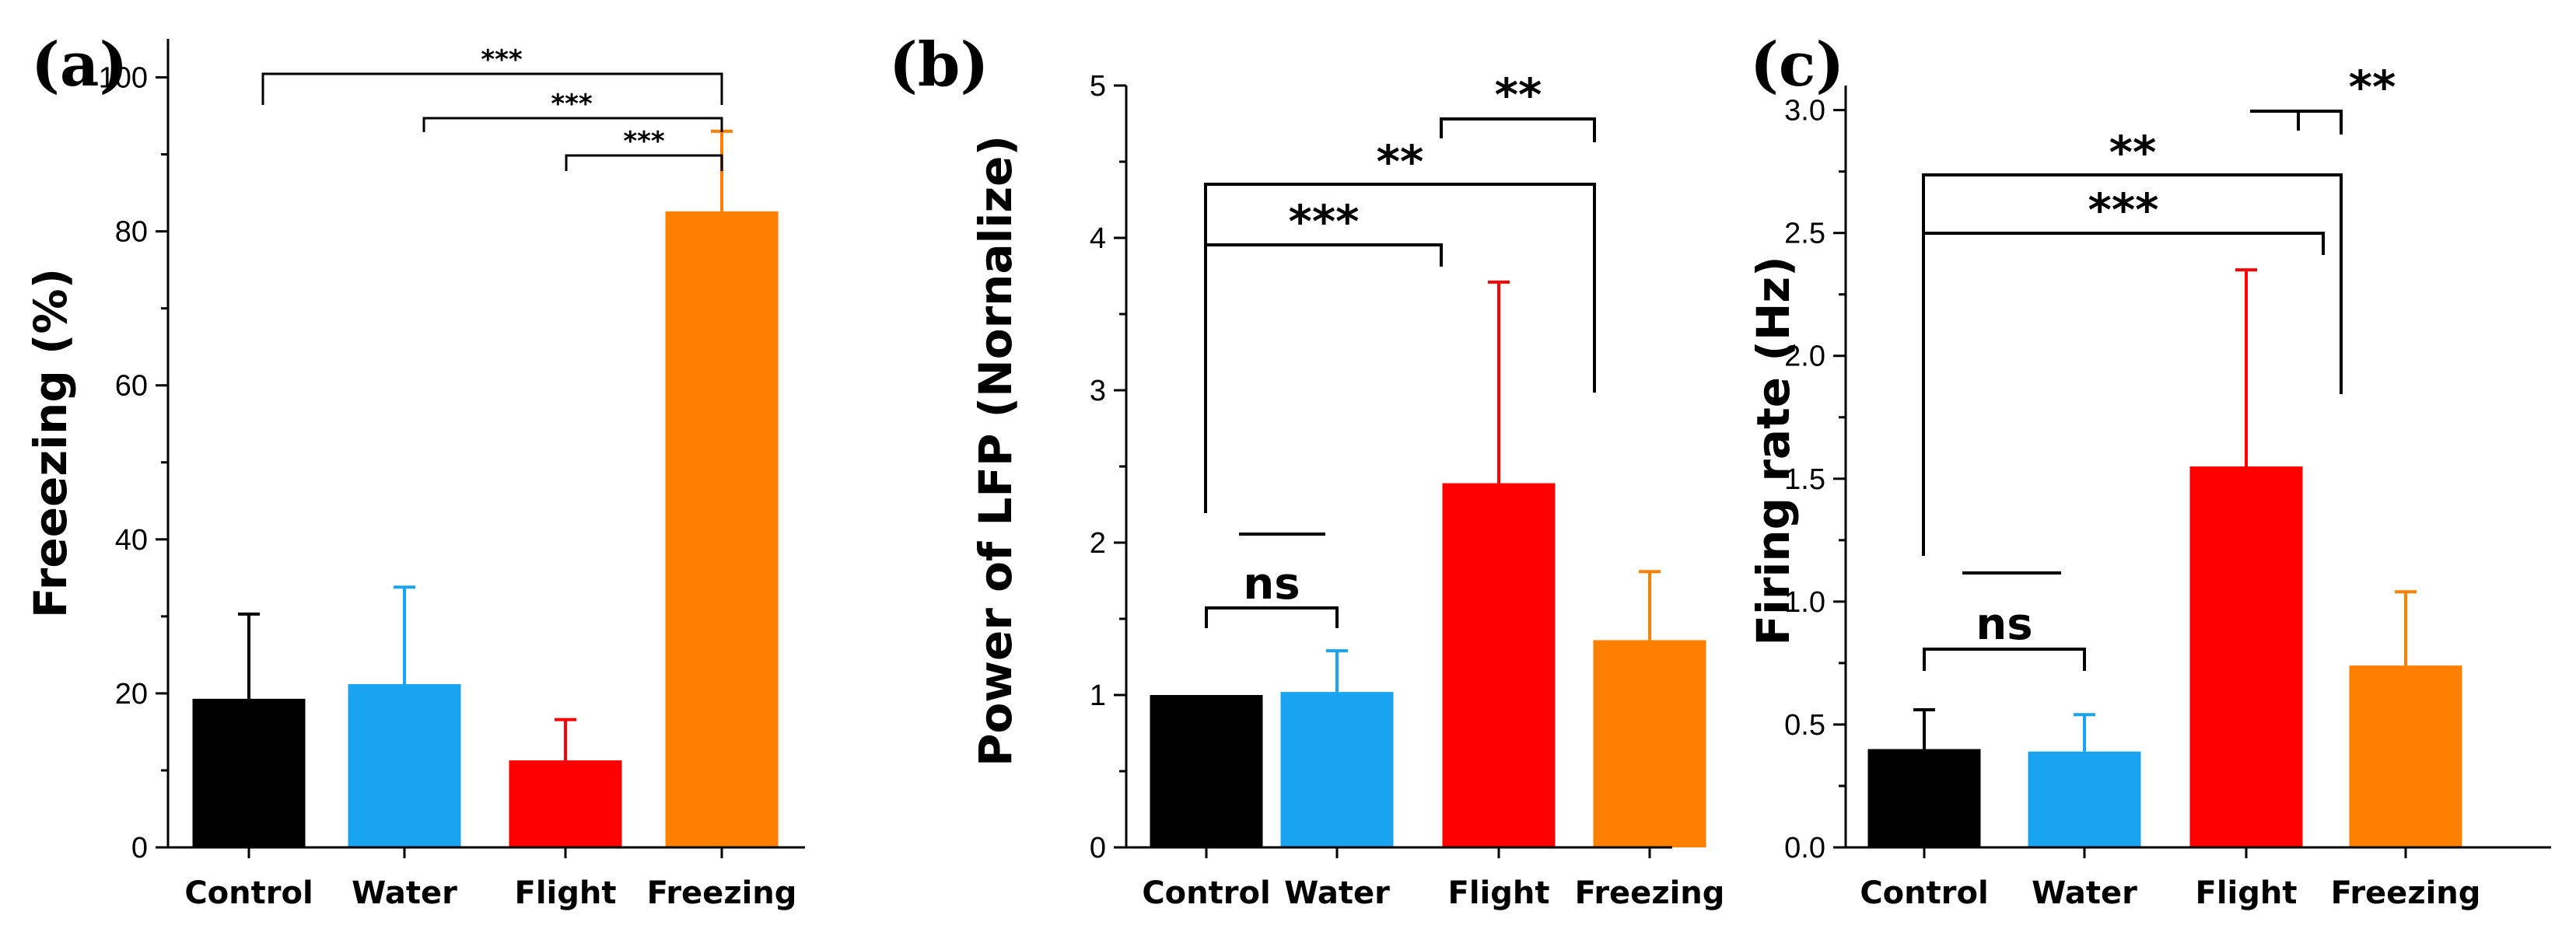 The width and height of the screenshot is (2576, 950). What do you see at coordinates (1098, 238) in the screenshot?
I see `y-tick-label: 4` at bounding box center [1098, 238].